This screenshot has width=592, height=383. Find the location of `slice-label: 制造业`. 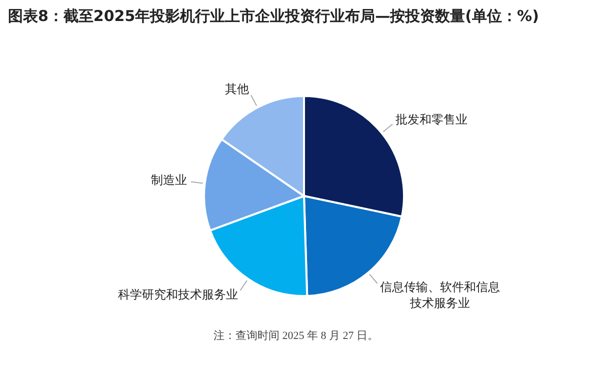

slice-label: 制造业 is located at coordinates (168, 180).